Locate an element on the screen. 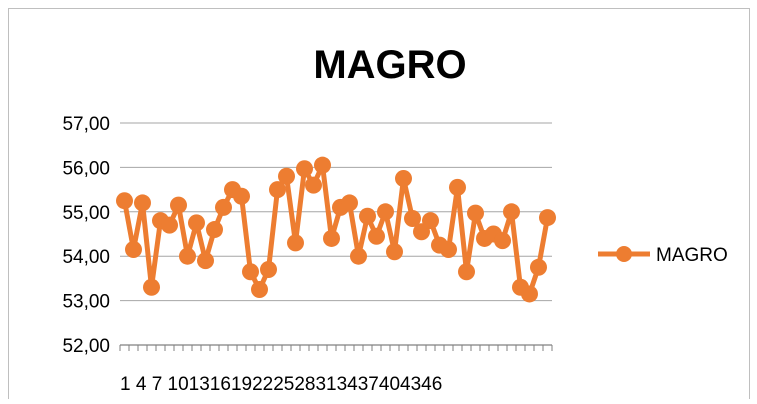  chart-title: MAGRO is located at coordinates (389, 65).